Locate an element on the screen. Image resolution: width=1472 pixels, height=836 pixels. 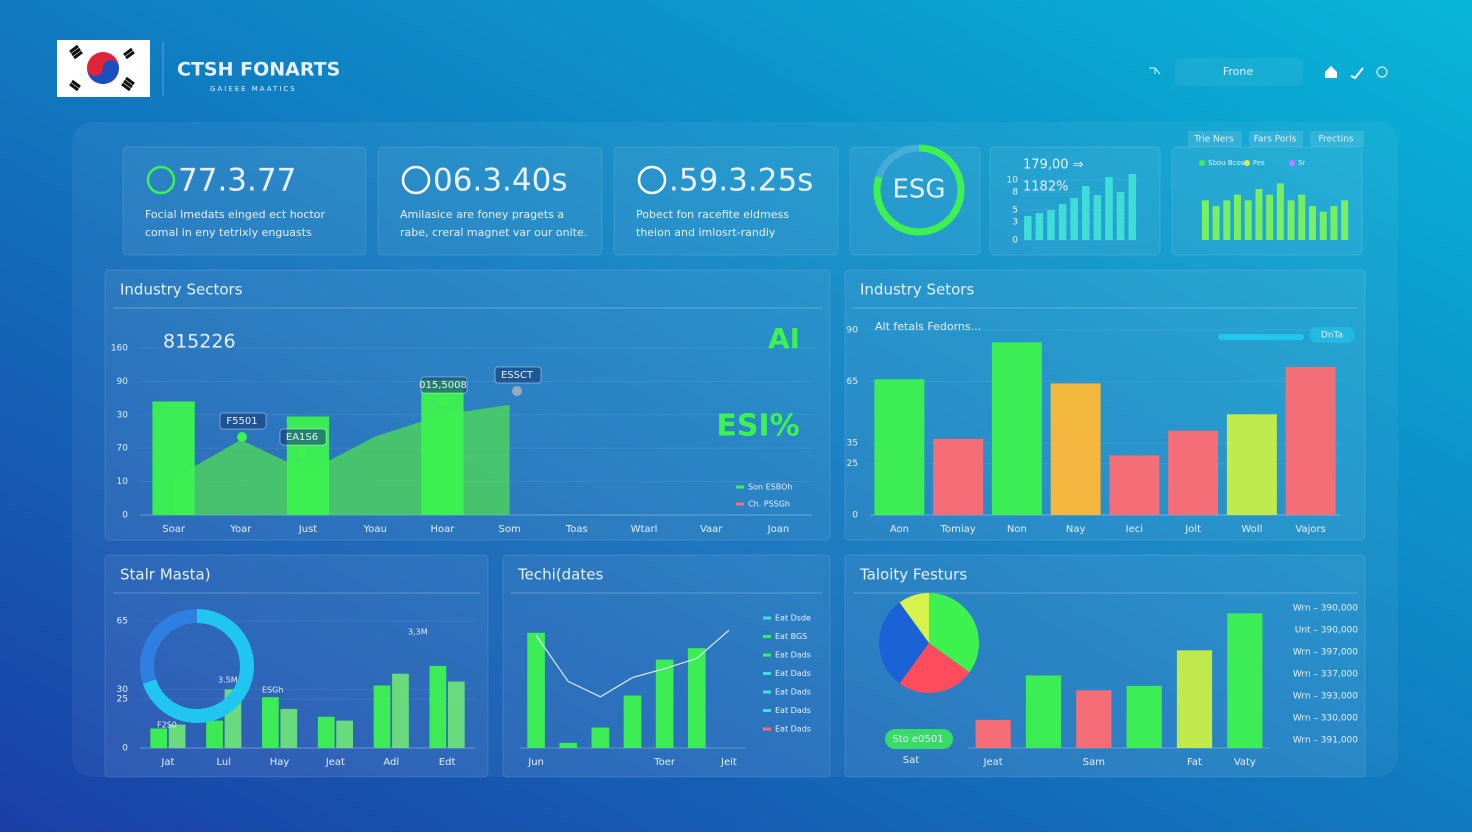
side-label: Wrn – 393,000 is located at coordinates (1325, 697).